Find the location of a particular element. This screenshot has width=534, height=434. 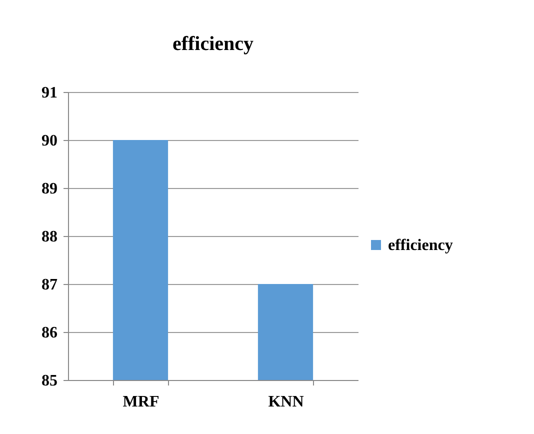

legend-label: efficiency is located at coordinates (420, 245).